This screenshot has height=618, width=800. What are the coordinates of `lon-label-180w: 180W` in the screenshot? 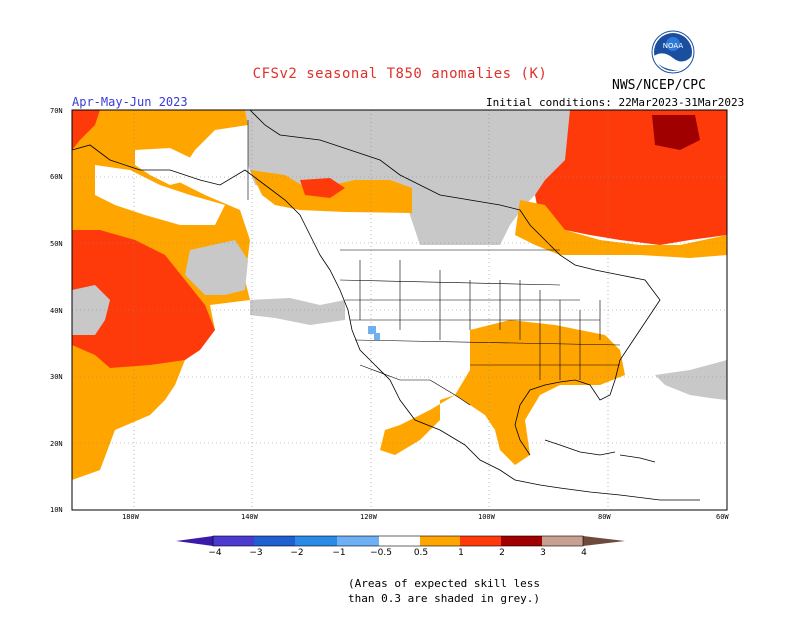 It's located at (130, 517).